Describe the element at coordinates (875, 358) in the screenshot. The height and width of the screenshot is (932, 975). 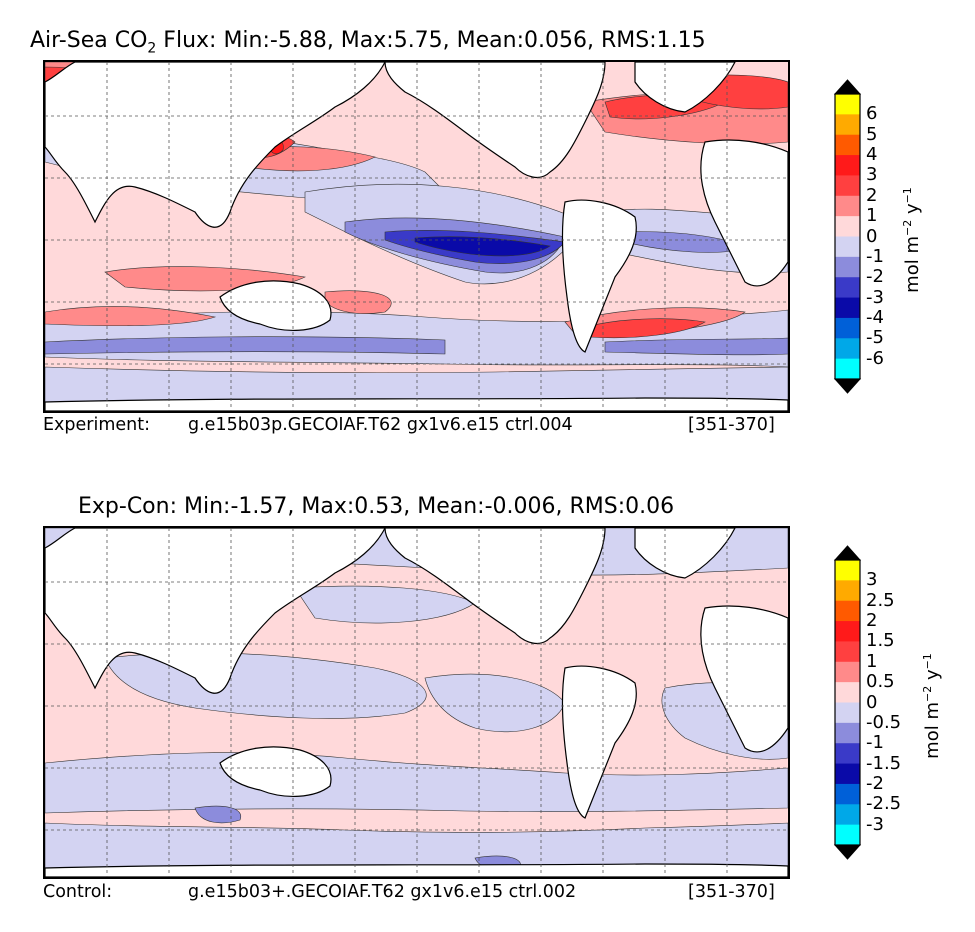
I see `top-colorbar-tick-label: -6` at that location.